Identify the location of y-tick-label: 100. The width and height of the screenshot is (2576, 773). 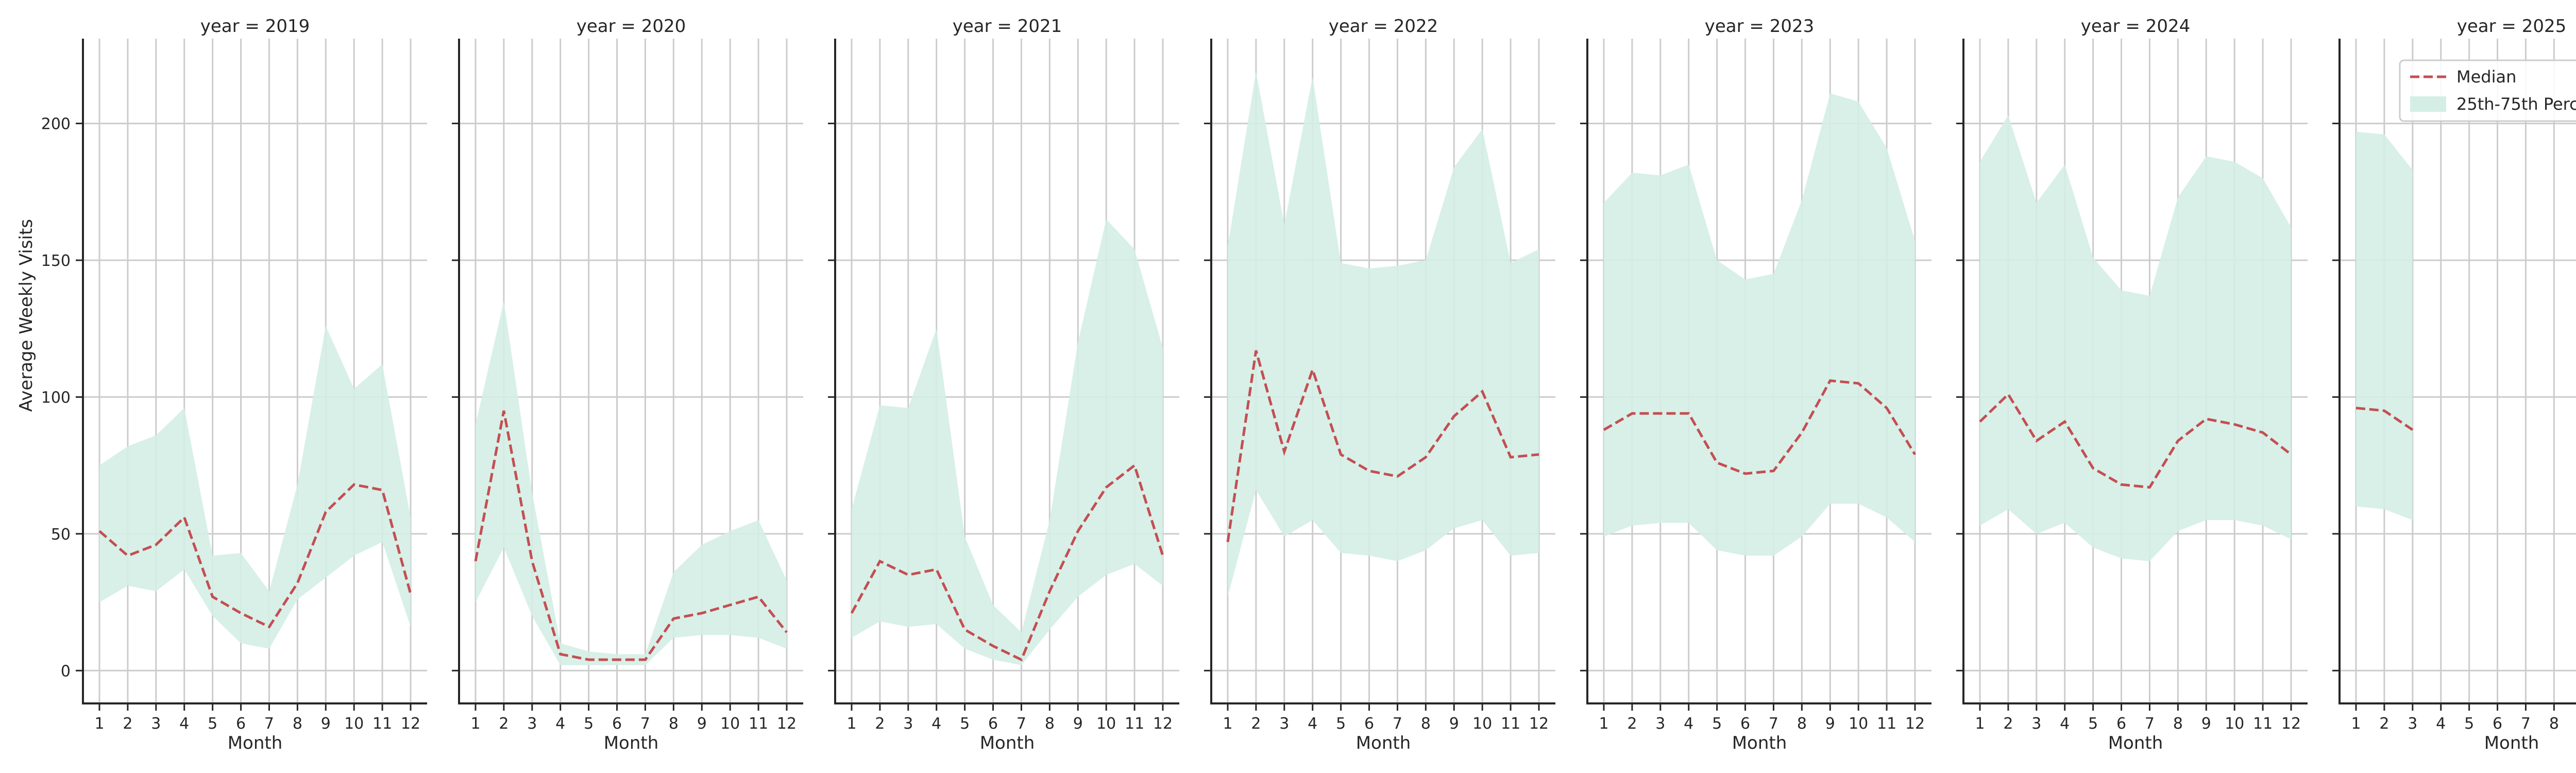
(56, 398).